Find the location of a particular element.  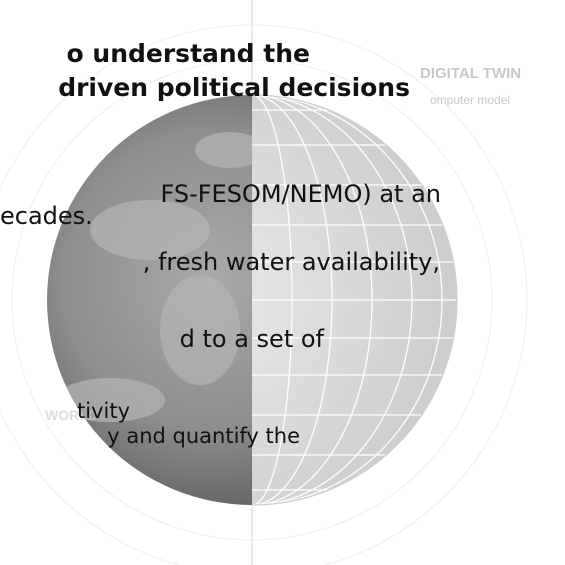

sub-line: y and quantify the is located at coordinates (203, 436).